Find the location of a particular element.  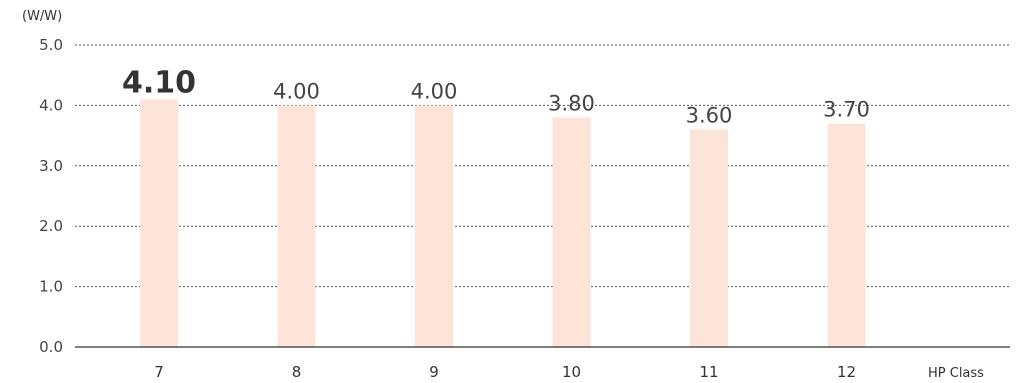

x-axis-label: HP Class is located at coordinates (956, 373).